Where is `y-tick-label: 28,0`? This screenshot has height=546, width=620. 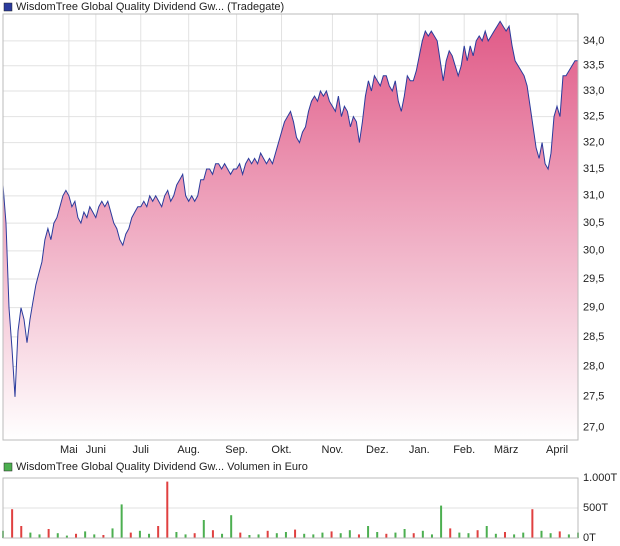
y-tick-label: 28,0 is located at coordinates (593, 366).